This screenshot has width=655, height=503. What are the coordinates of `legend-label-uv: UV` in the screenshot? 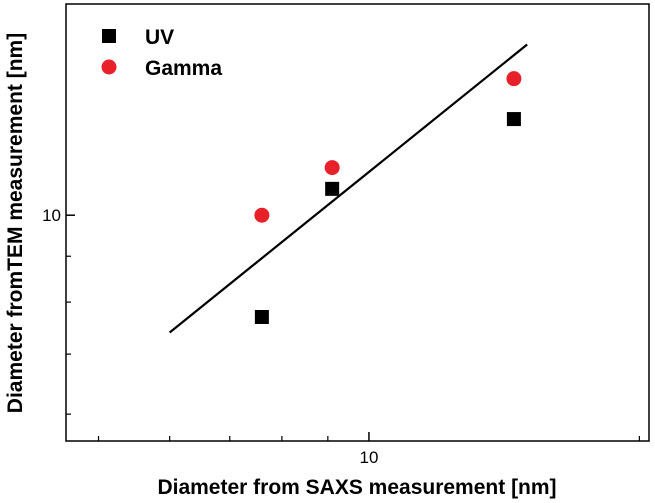 It's located at (159, 37).